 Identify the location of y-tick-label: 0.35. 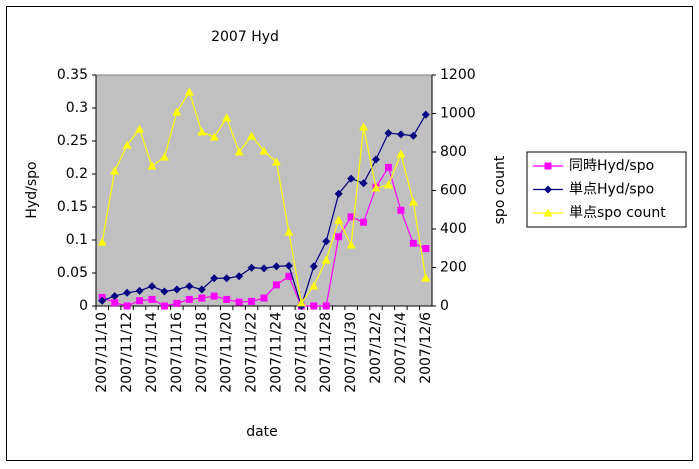
(72, 75).